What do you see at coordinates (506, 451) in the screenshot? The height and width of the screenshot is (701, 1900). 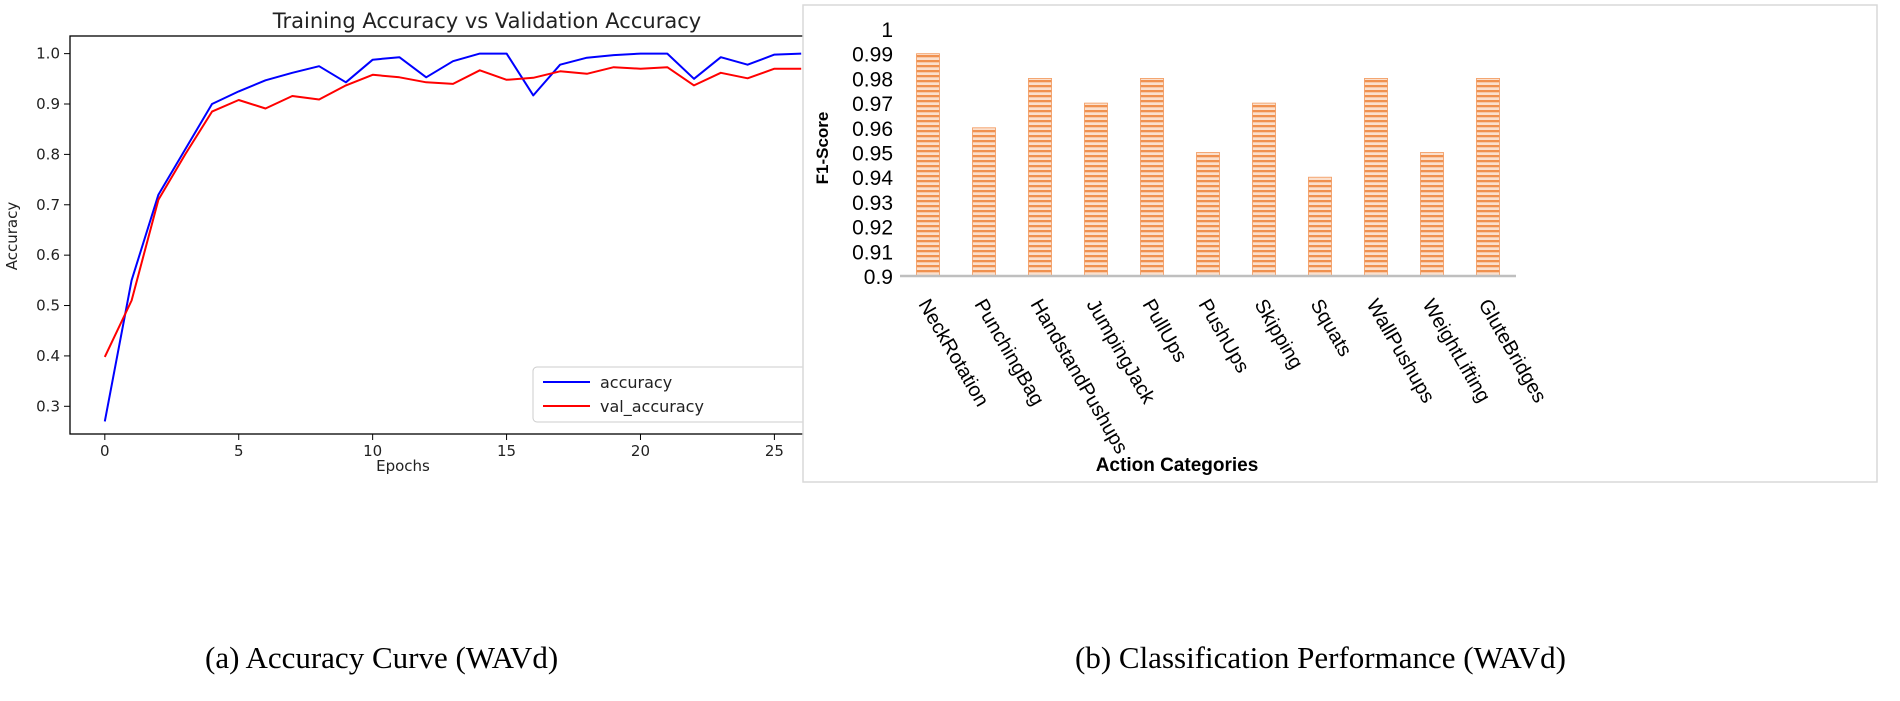 I see `x-tick-label: 15` at bounding box center [506, 451].